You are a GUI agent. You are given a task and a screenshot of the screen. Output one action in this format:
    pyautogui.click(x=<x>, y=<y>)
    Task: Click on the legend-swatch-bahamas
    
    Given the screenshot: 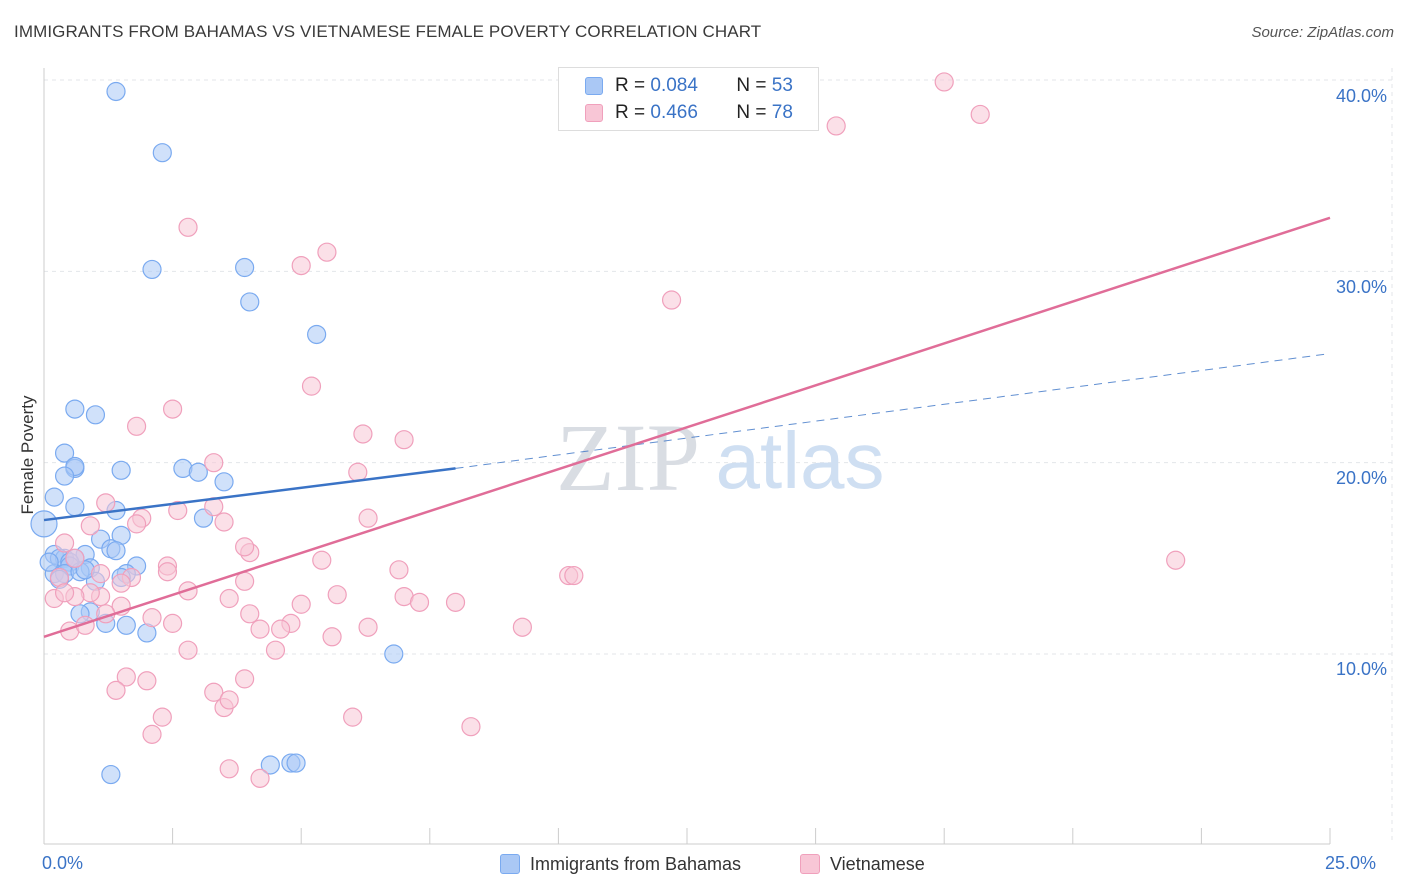 What is the action you would take?
    pyautogui.click(x=594, y=86)
    